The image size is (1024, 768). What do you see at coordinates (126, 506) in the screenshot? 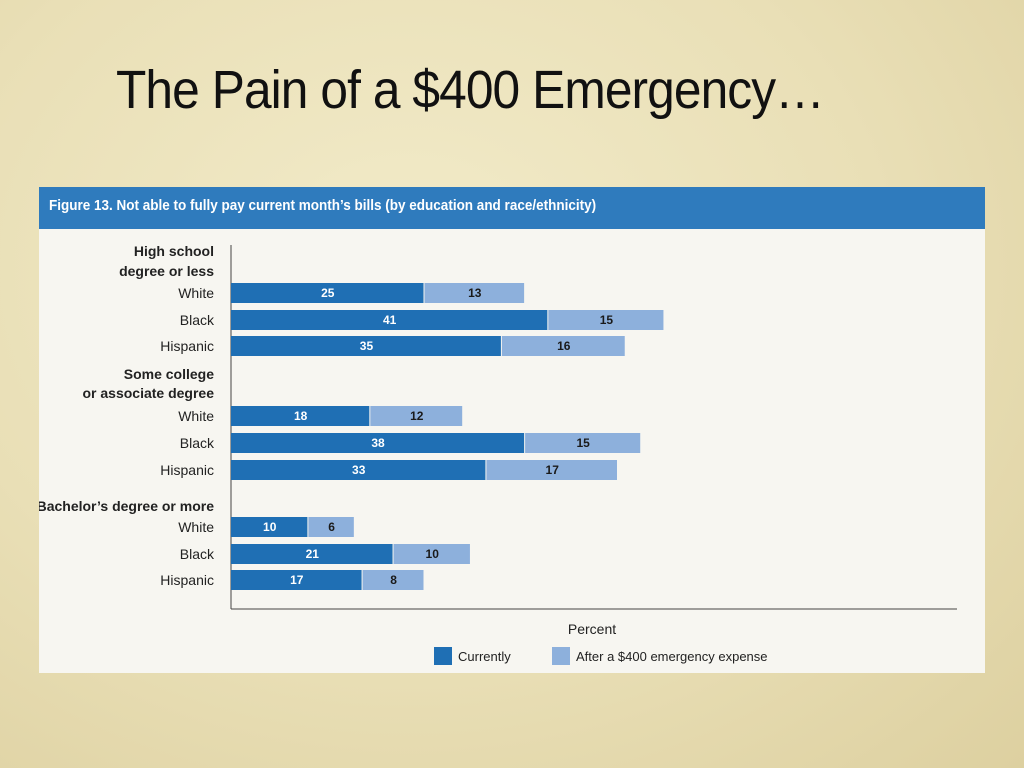
I see `group-label: Bachelor’s degree or more` at bounding box center [126, 506].